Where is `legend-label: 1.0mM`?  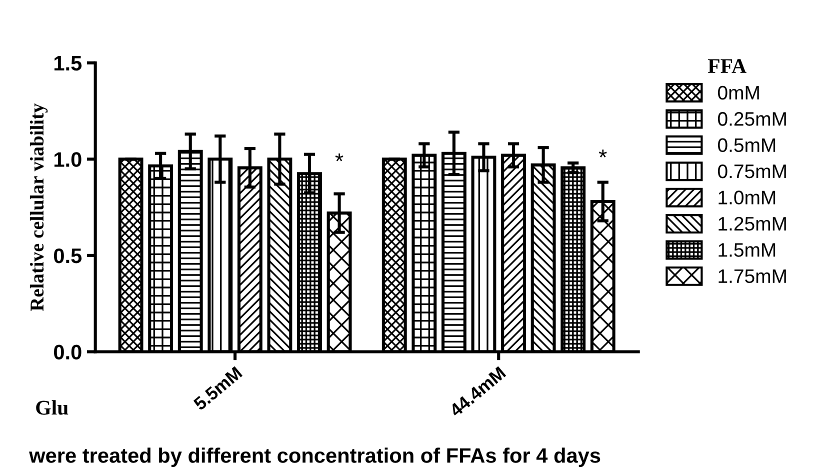
legend-label: 1.0mM is located at coordinates (747, 197).